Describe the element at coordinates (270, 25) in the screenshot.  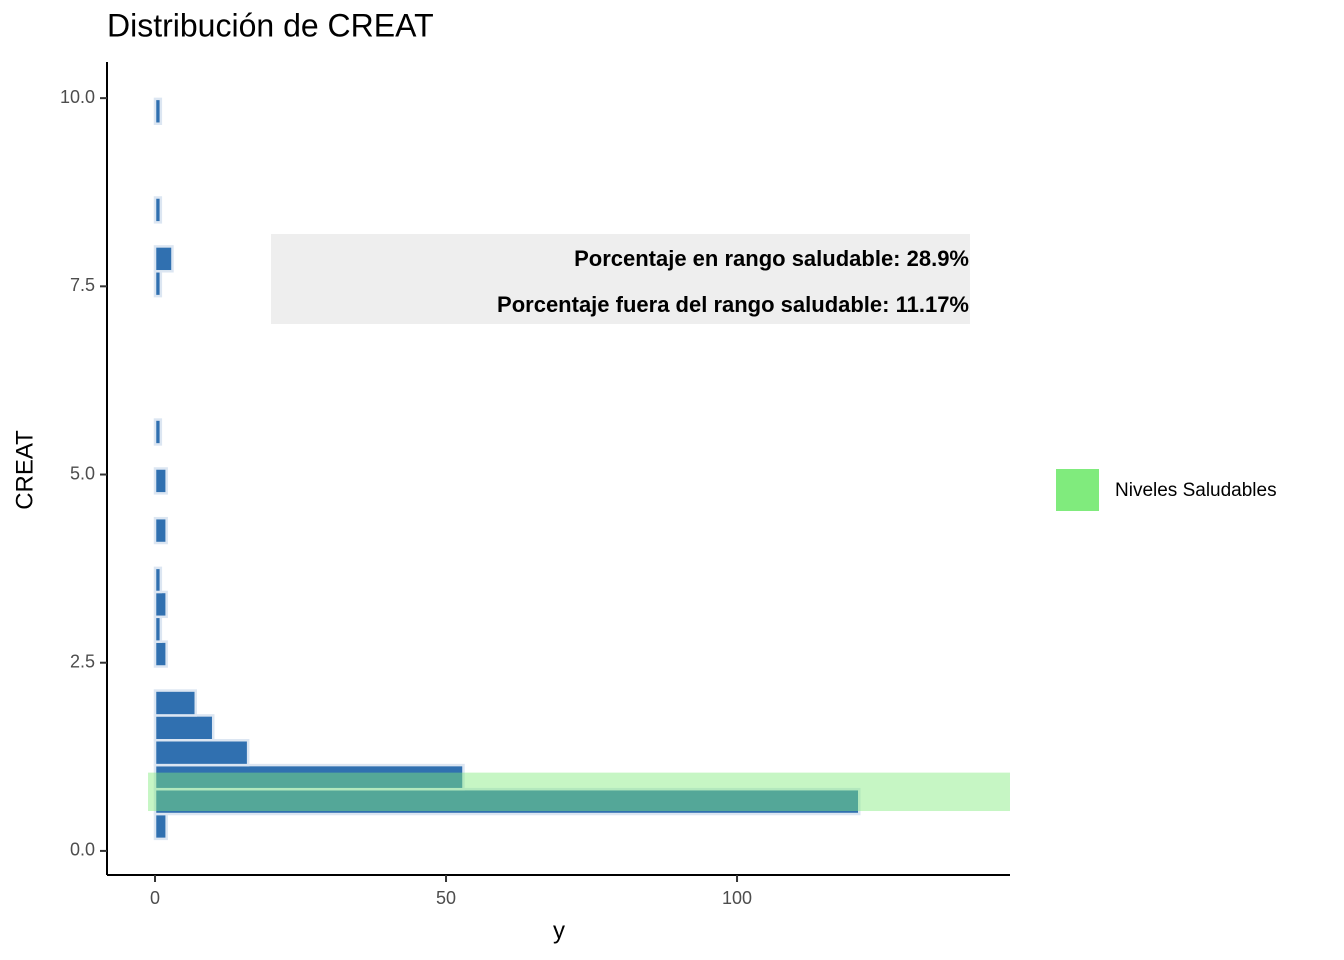
I see `chart-title: Distribución de CREAT` at that location.